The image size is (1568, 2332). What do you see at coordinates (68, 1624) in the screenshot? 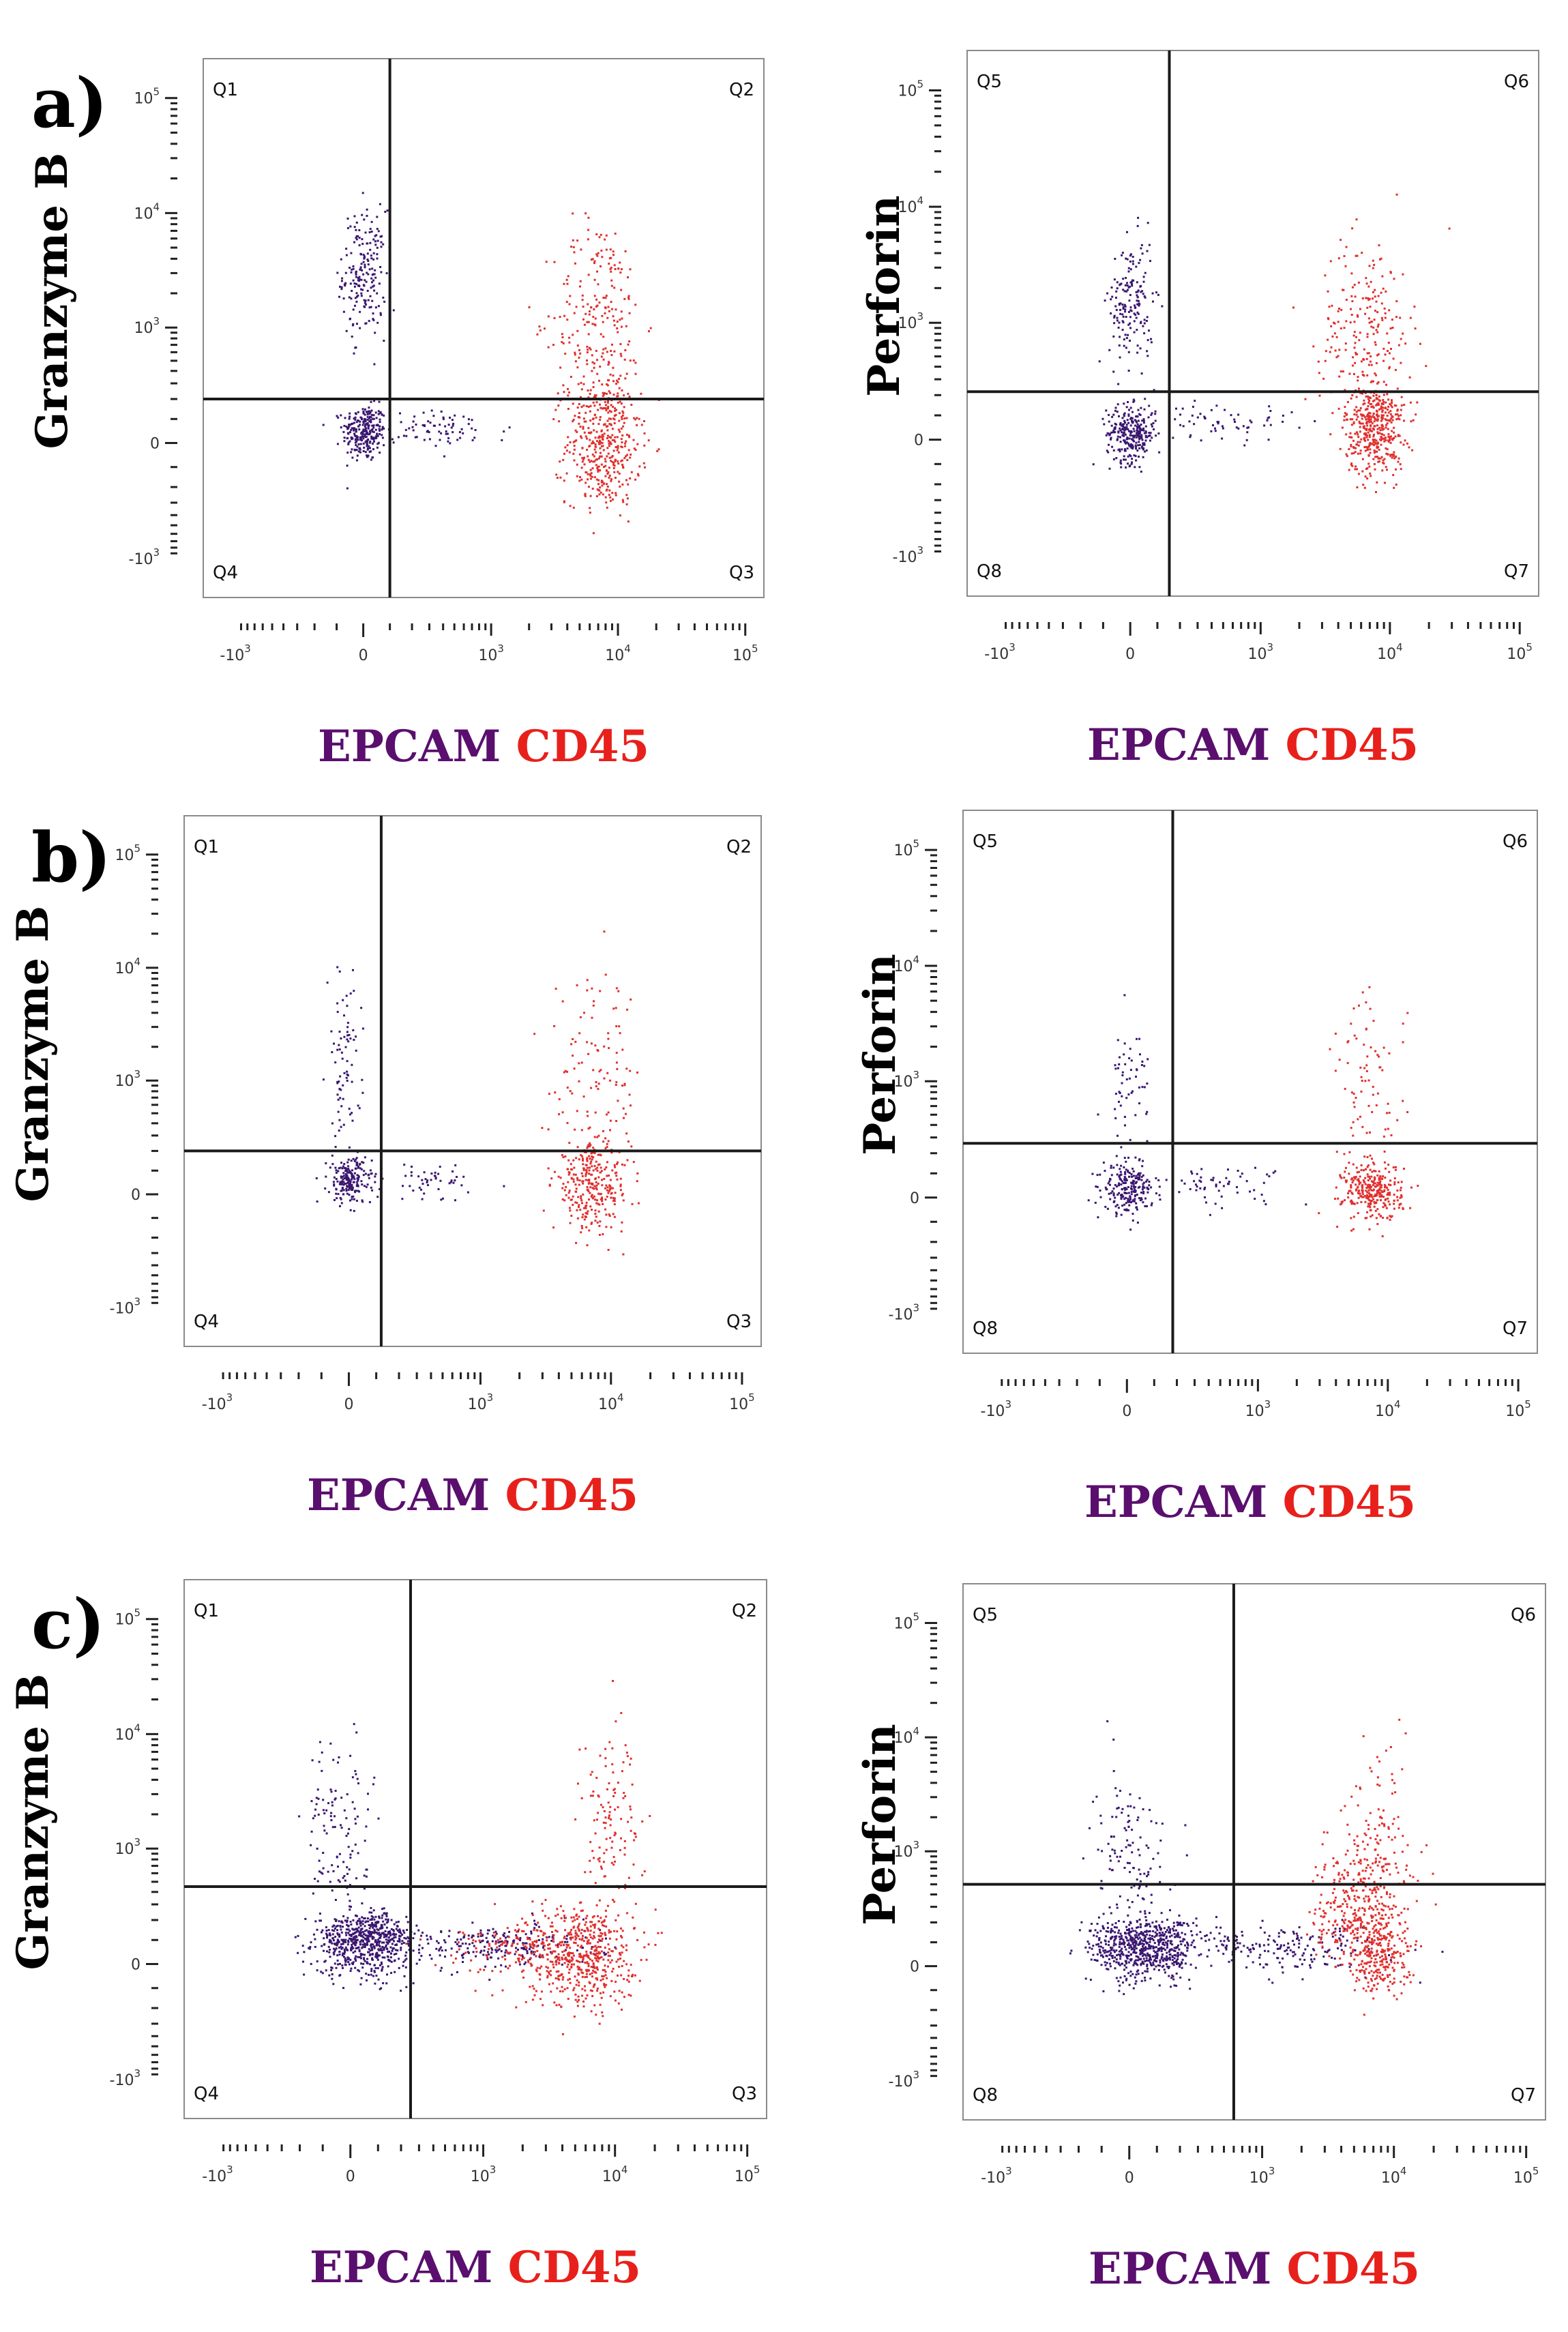
I see `panel-letter: c)` at bounding box center [68, 1624].